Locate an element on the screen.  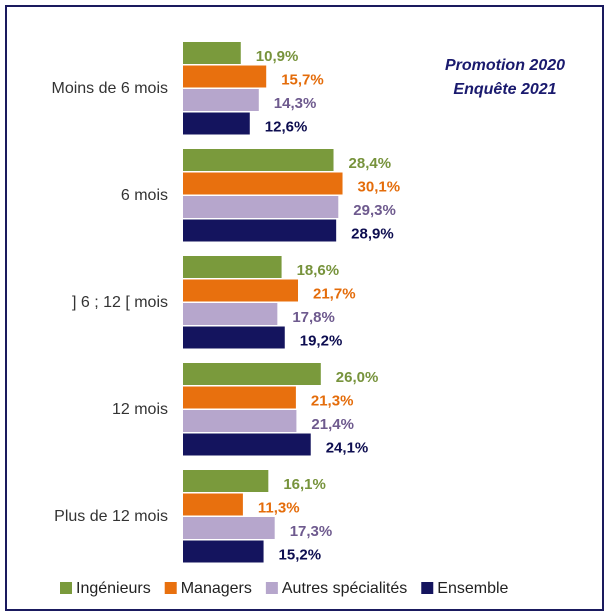
annotation: Promotion 2020 is located at coordinates (505, 65).